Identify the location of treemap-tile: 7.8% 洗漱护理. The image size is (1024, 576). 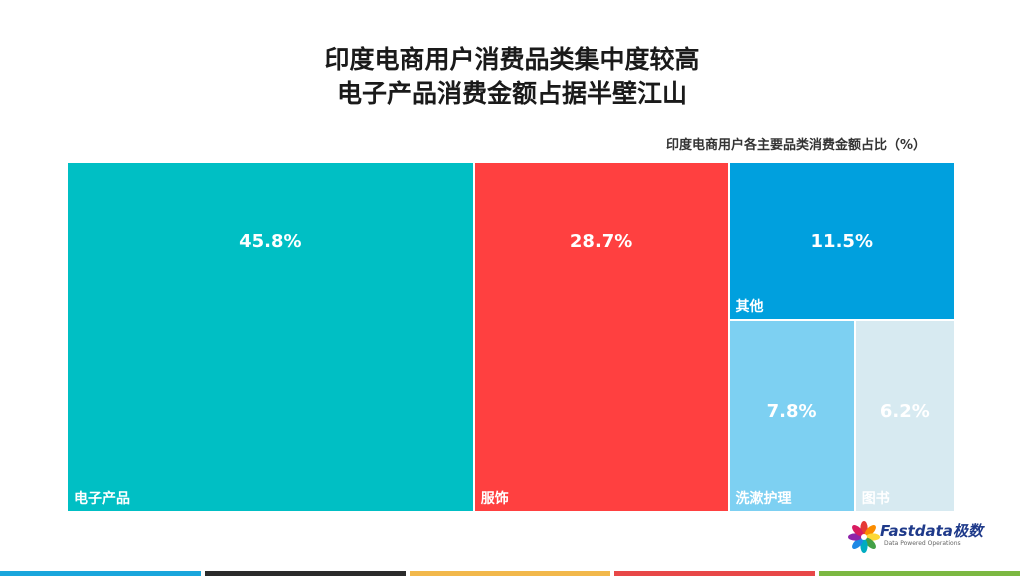
(791, 415).